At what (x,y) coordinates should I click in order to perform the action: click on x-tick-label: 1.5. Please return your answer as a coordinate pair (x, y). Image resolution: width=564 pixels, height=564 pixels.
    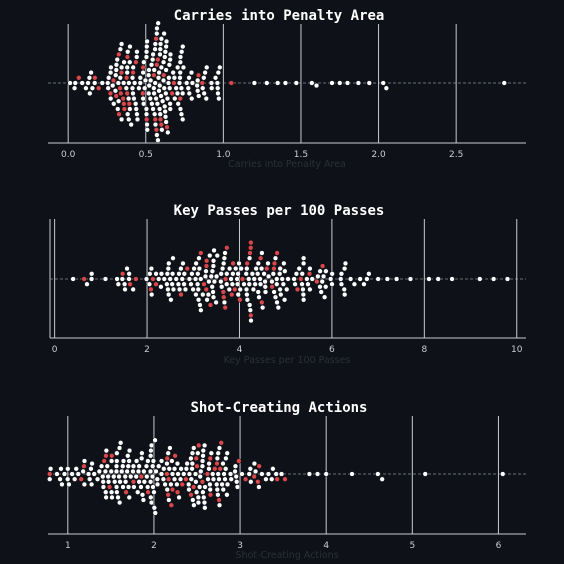
    Looking at the image, I should click on (301, 155).